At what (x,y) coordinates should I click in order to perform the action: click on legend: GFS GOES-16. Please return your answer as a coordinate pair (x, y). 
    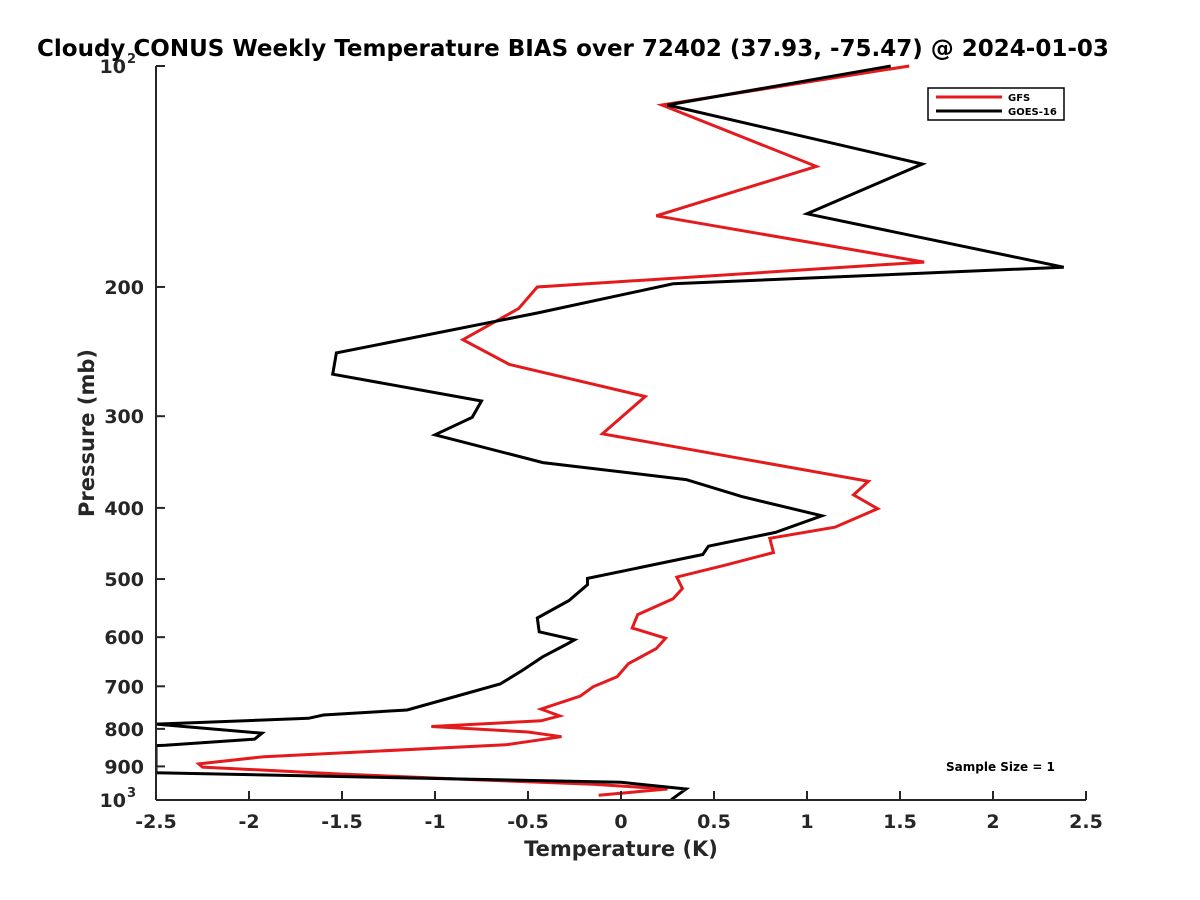
    Looking at the image, I should click on (996, 104).